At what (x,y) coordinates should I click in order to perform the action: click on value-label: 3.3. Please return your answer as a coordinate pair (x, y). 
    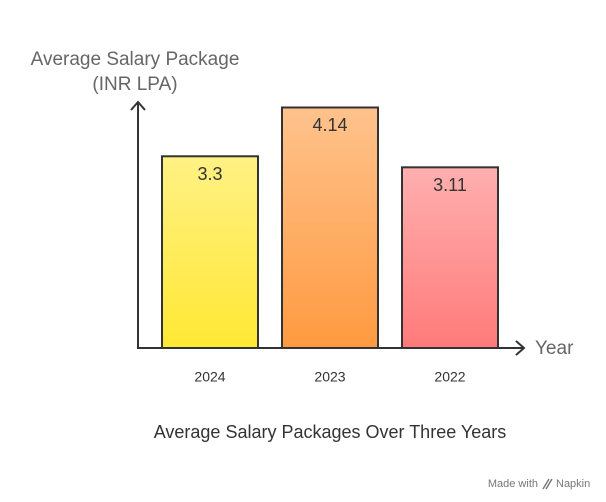
    Looking at the image, I should click on (209, 174).